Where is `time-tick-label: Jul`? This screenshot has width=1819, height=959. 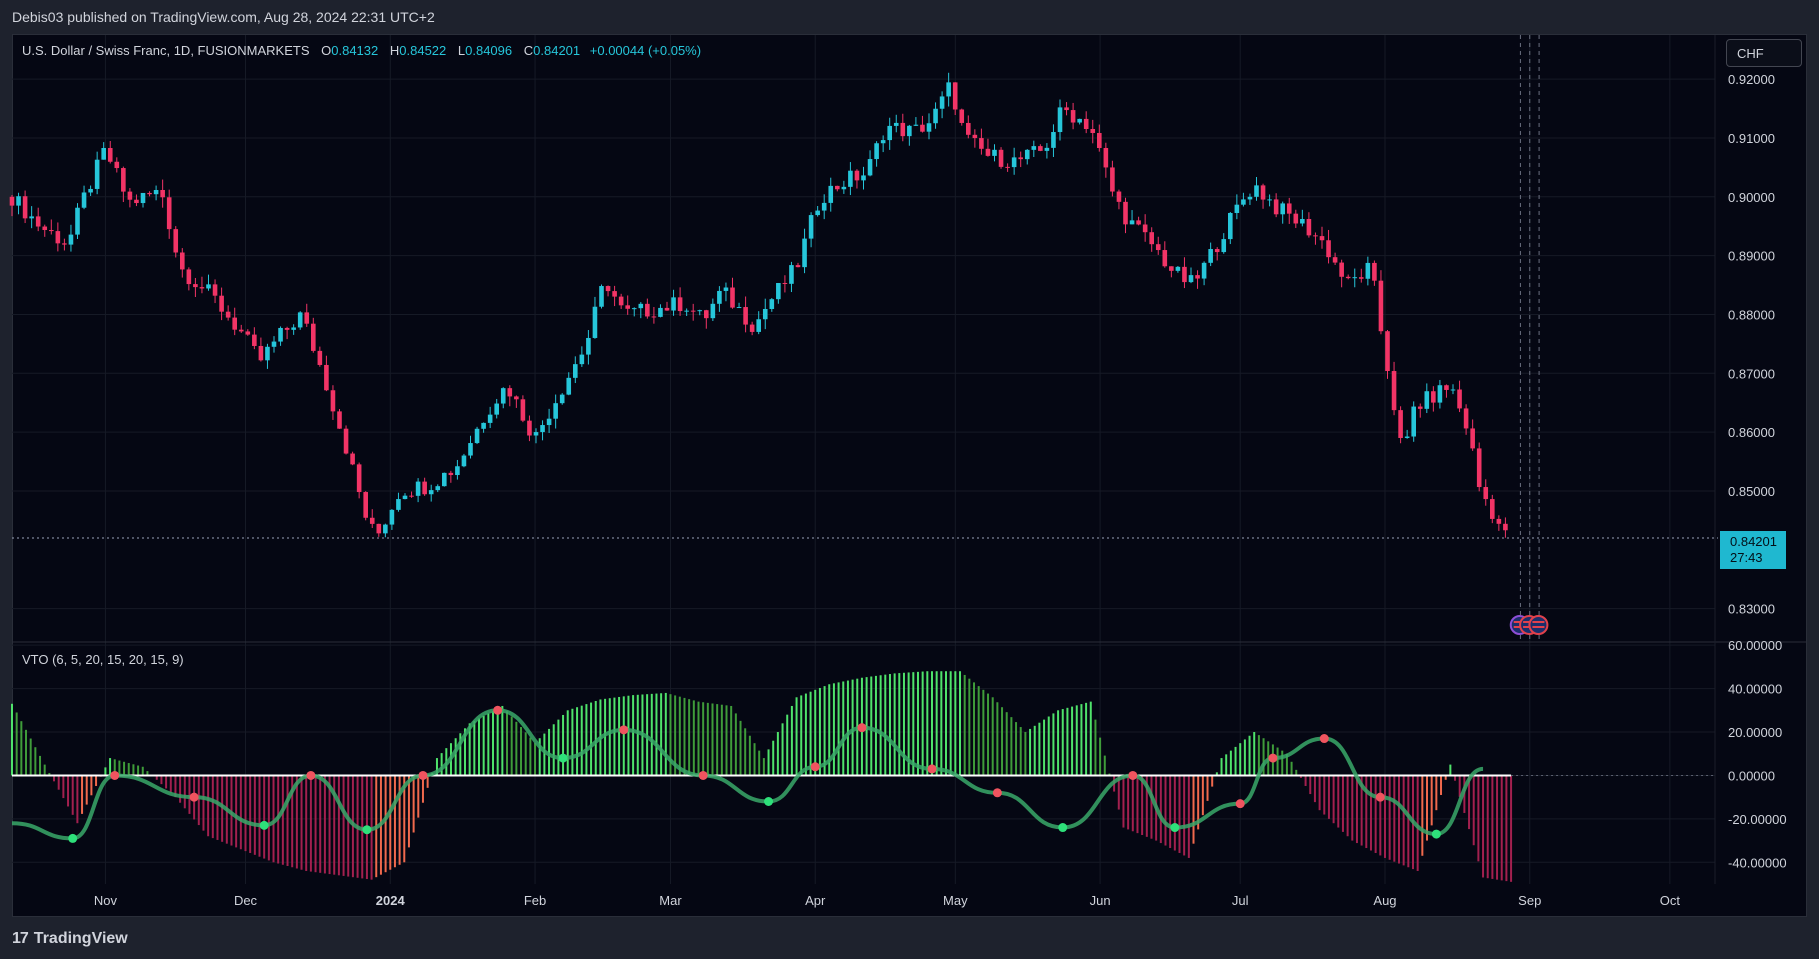 time-tick-label: Jul is located at coordinates (1240, 900).